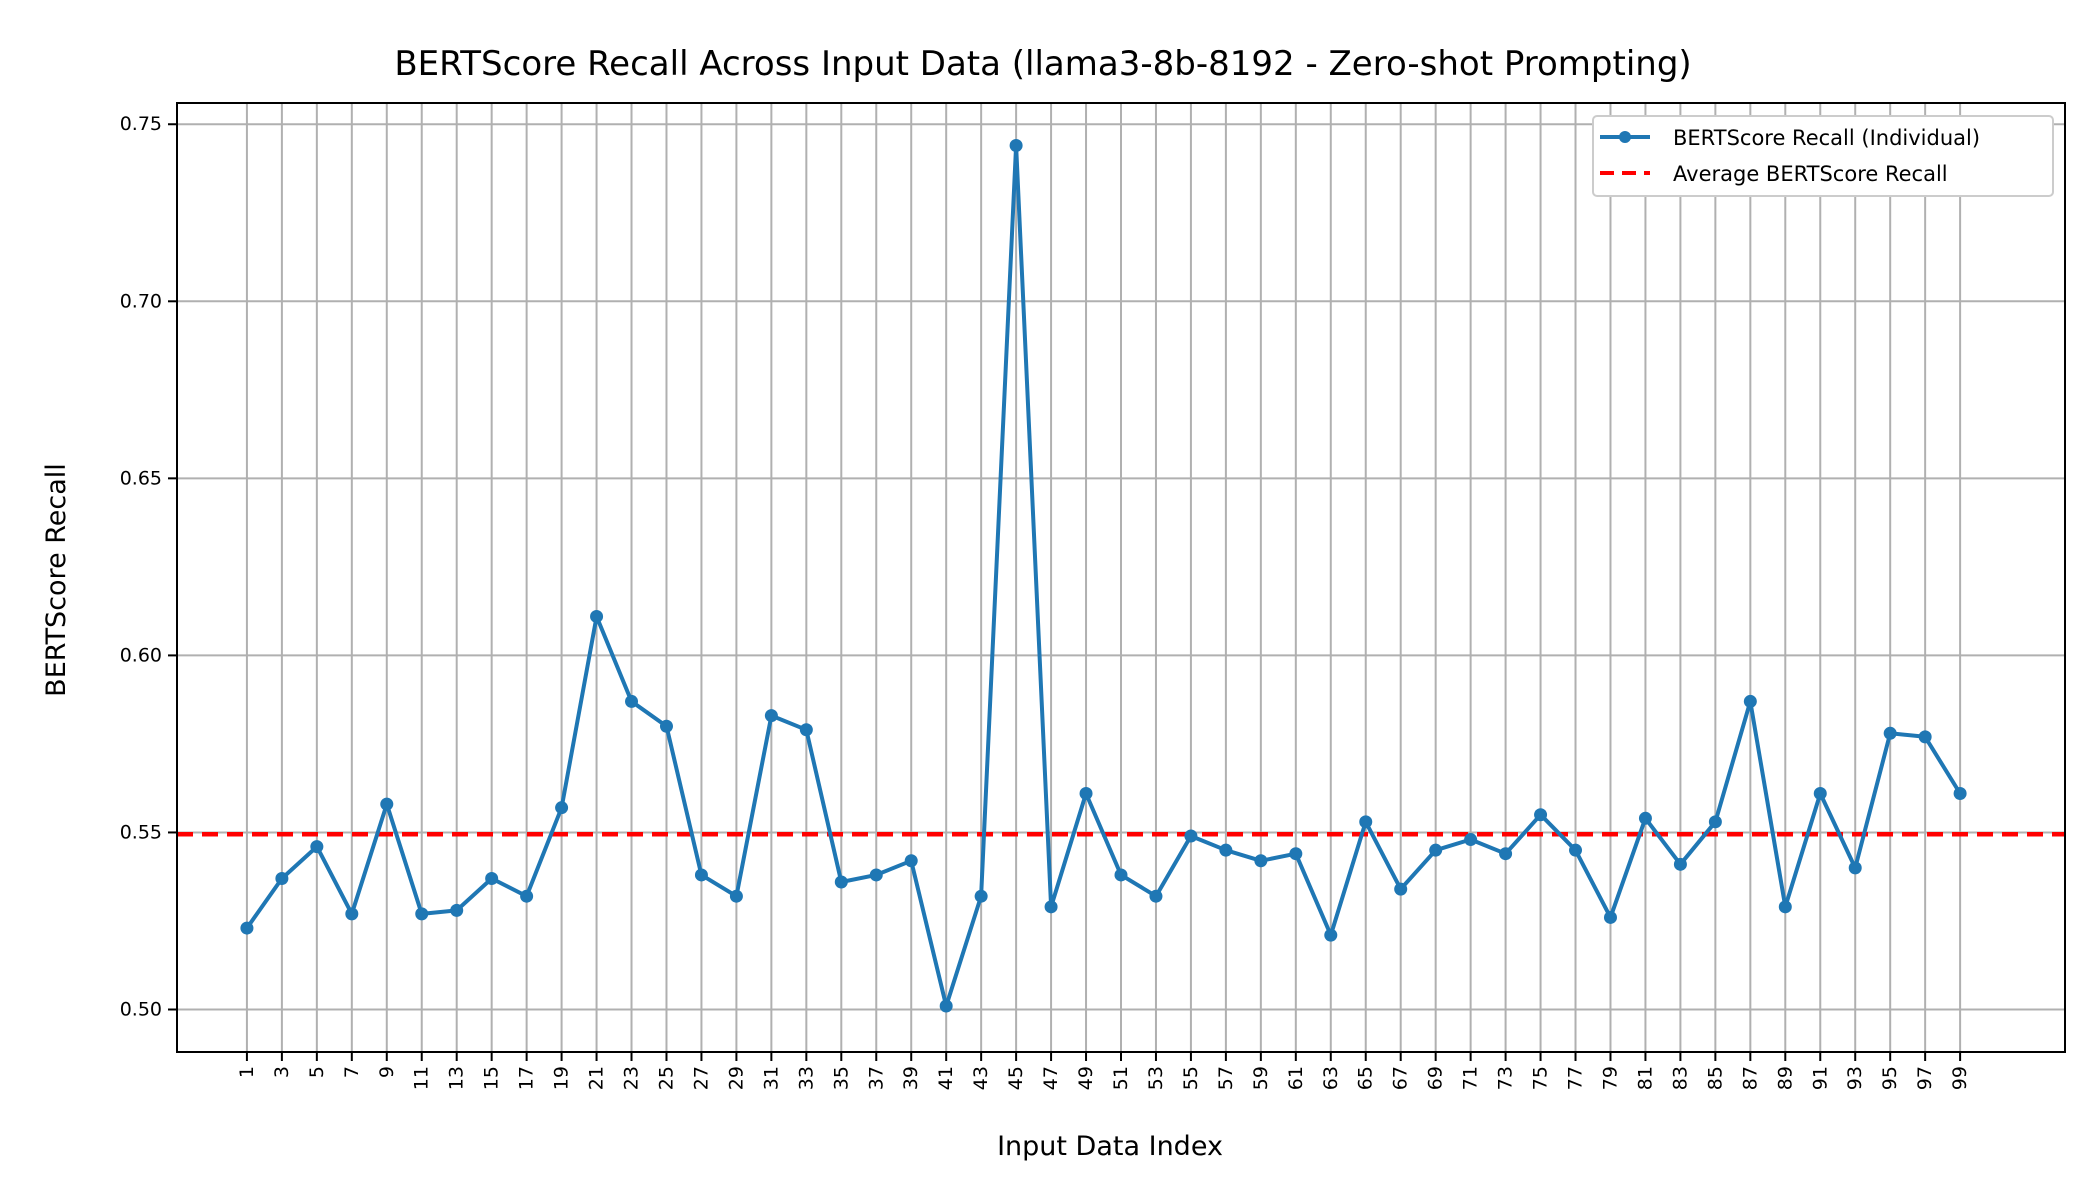 Image resolution: width=2100 pixels, height=1200 pixels. Describe the element at coordinates (946, 1078) in the screenshot. I see `x-tick-label: 41` at that location.